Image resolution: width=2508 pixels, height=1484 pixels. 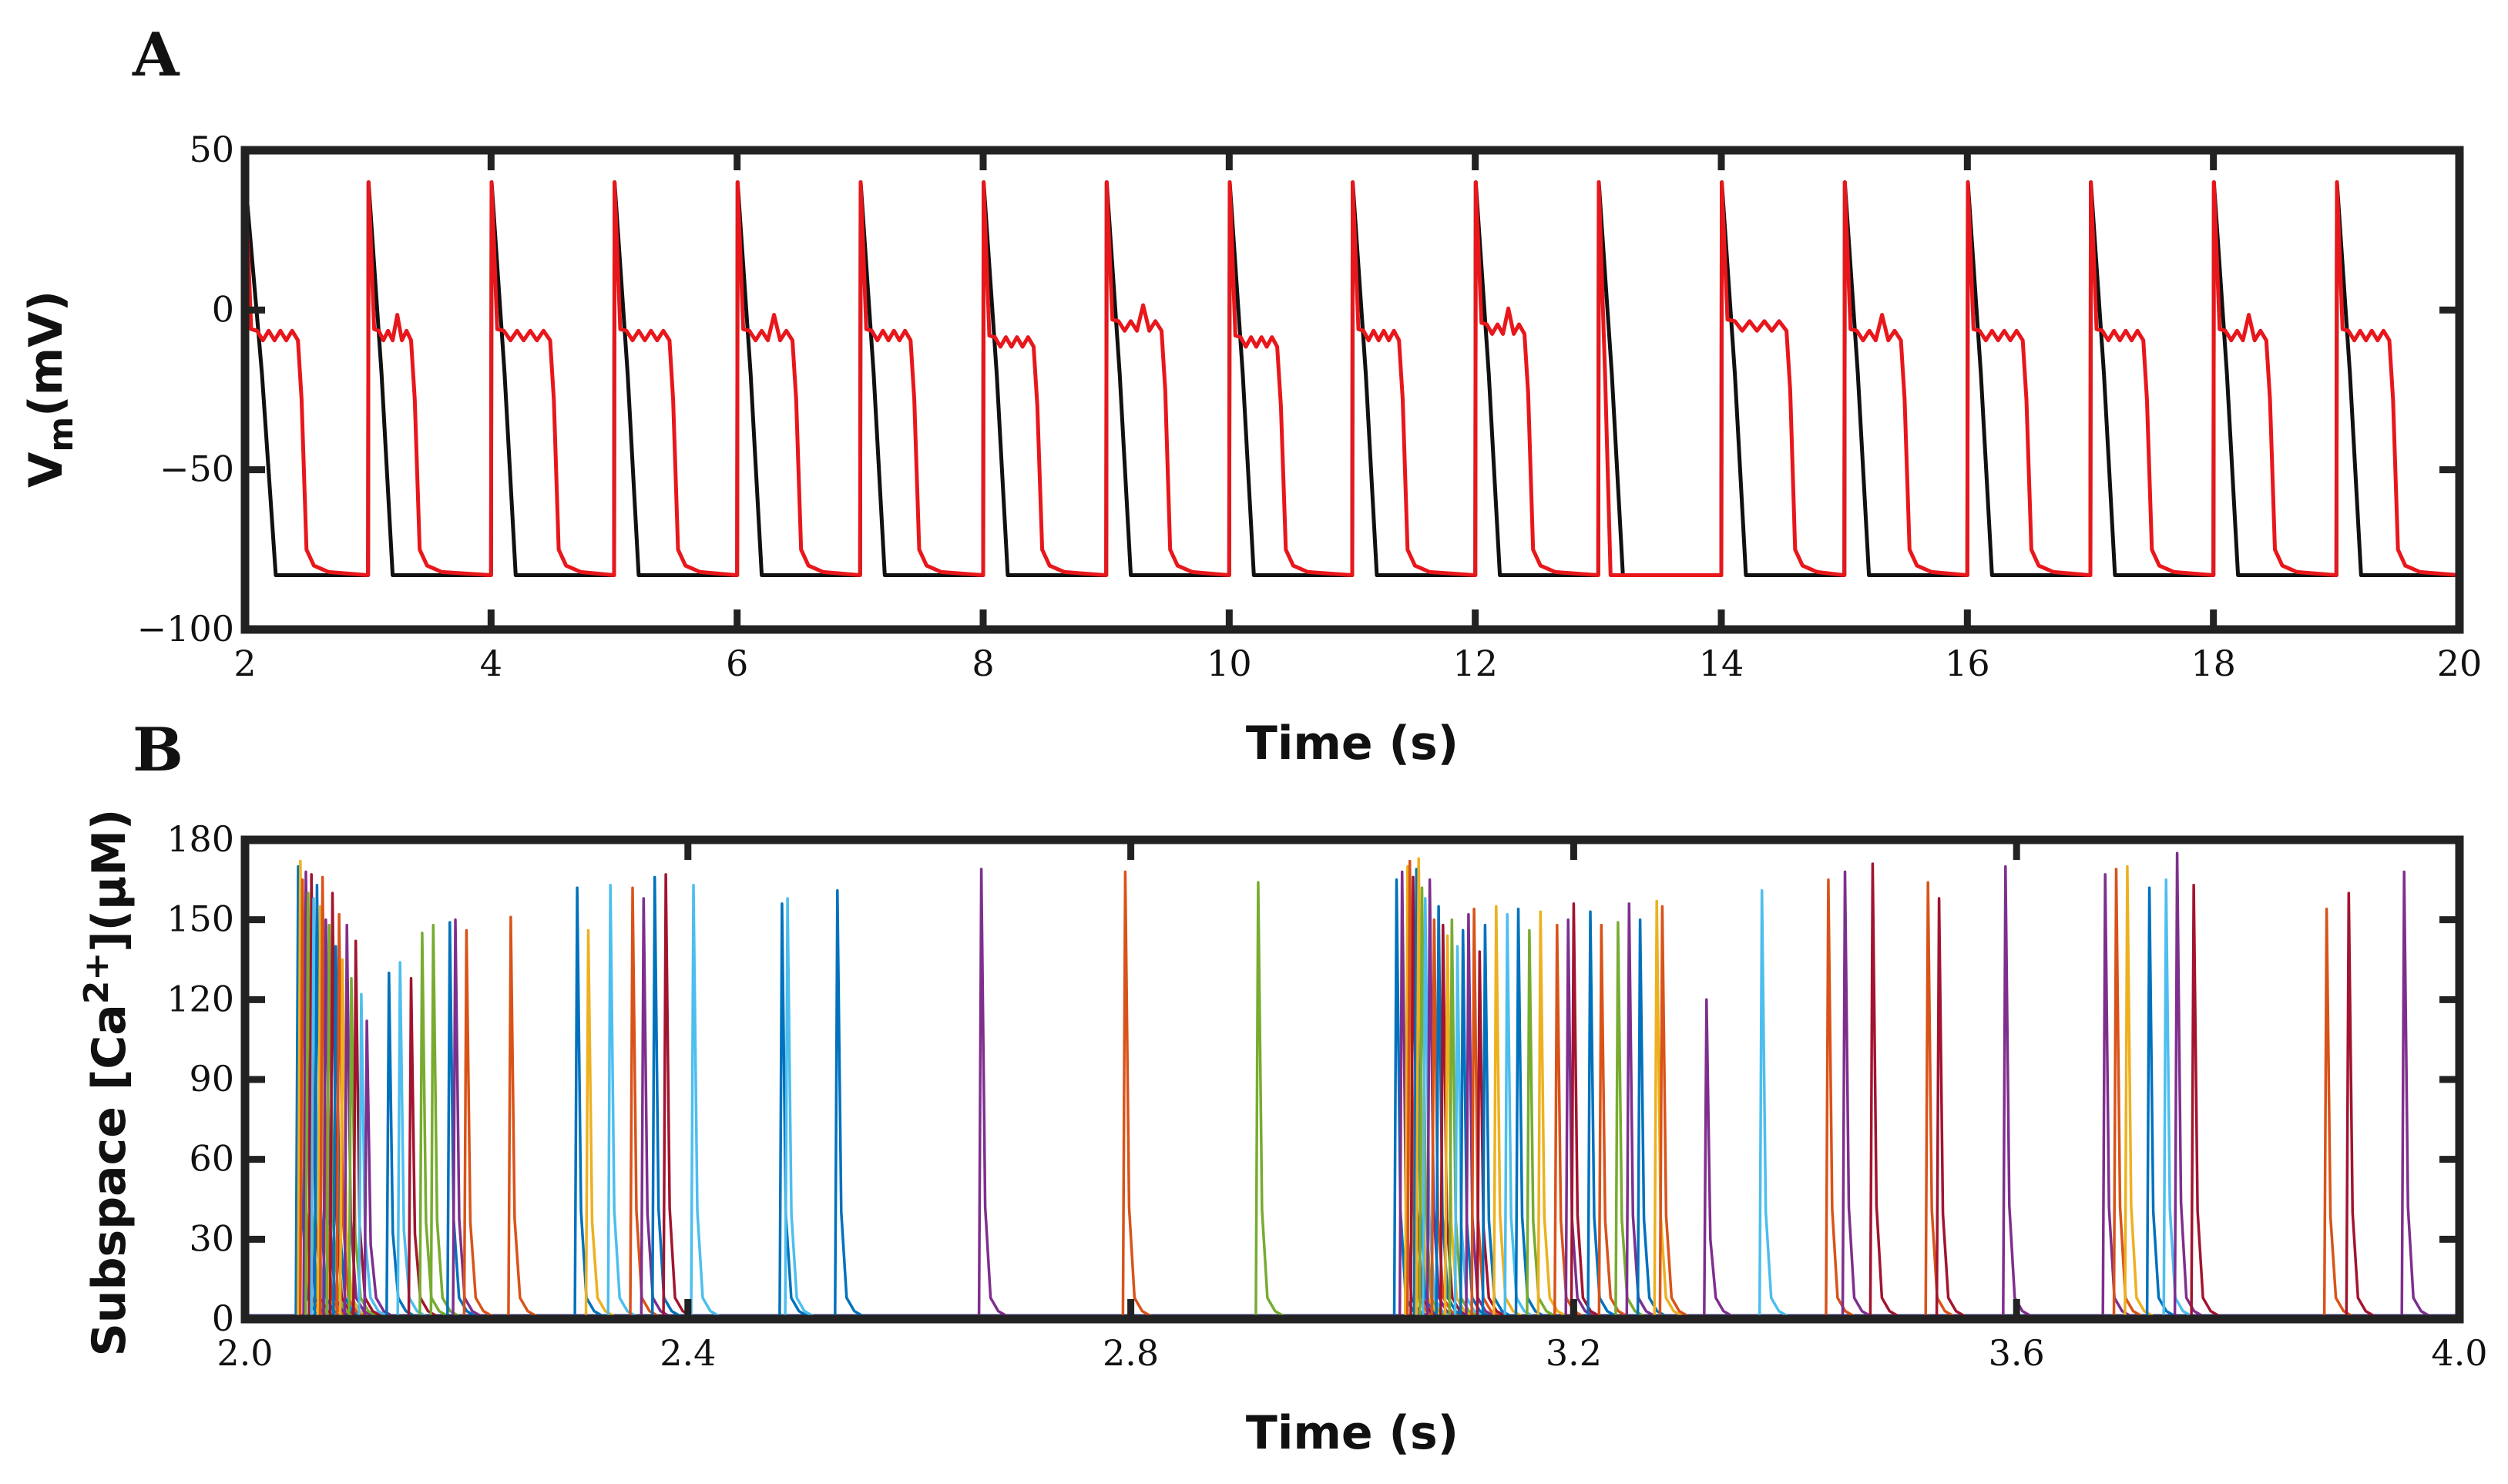 What do you see at coordinates (61, 434) in the screenshot?
I see `panel-a-y-axis-subscript: m` at bounding box center [61, 434].